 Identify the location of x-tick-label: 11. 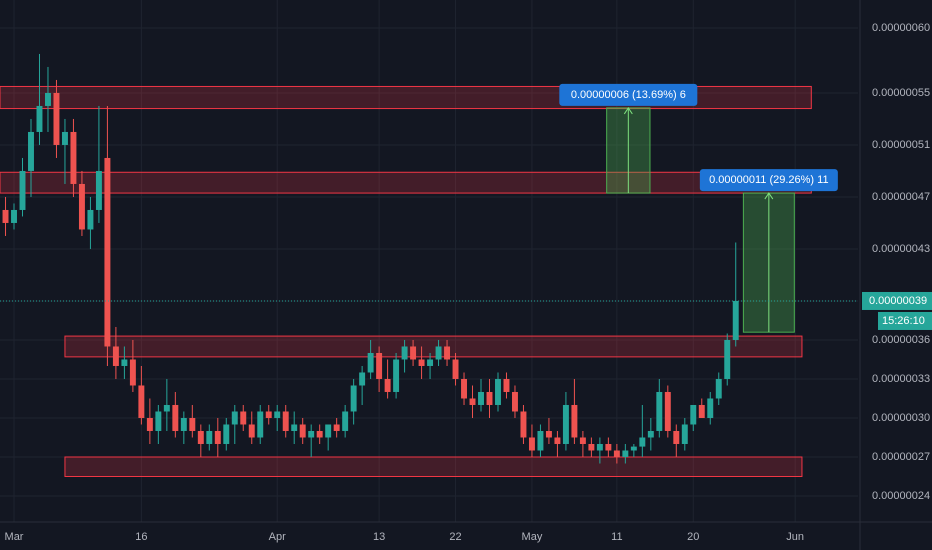
(616, 537).